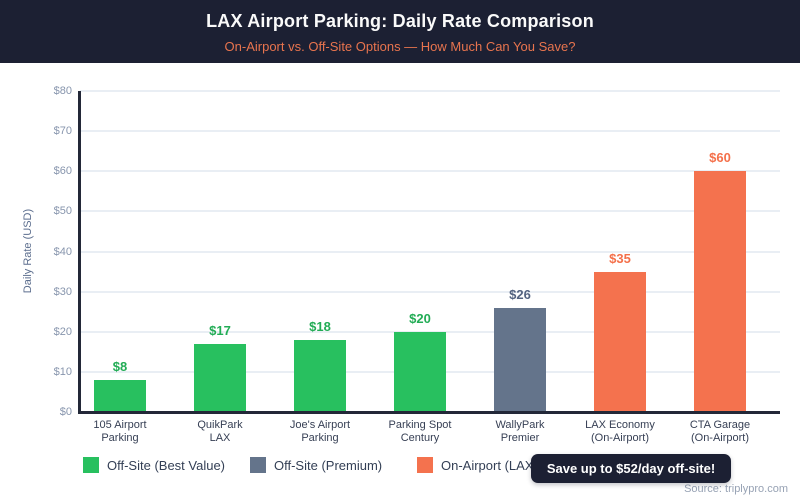 This screenshot has height=500, width=800. I want to click on x-category-label: CTA Garage (On-Airport), so click(720, 431).